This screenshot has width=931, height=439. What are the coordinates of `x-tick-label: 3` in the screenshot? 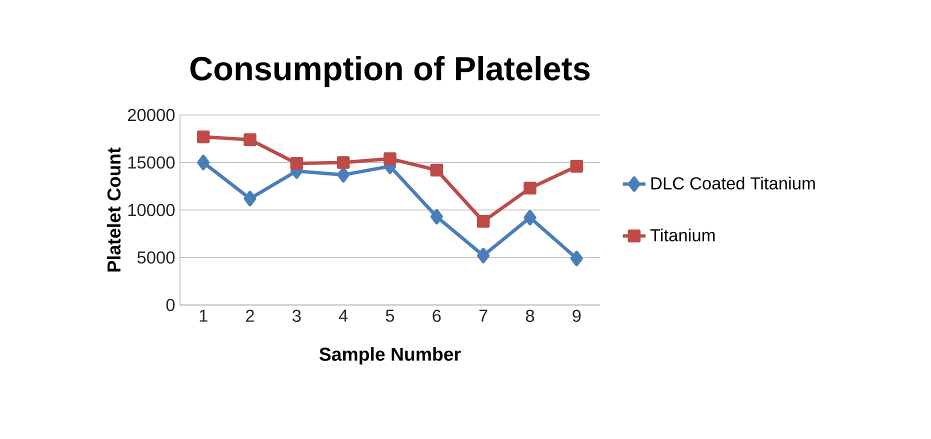 It's located at (296, 316).